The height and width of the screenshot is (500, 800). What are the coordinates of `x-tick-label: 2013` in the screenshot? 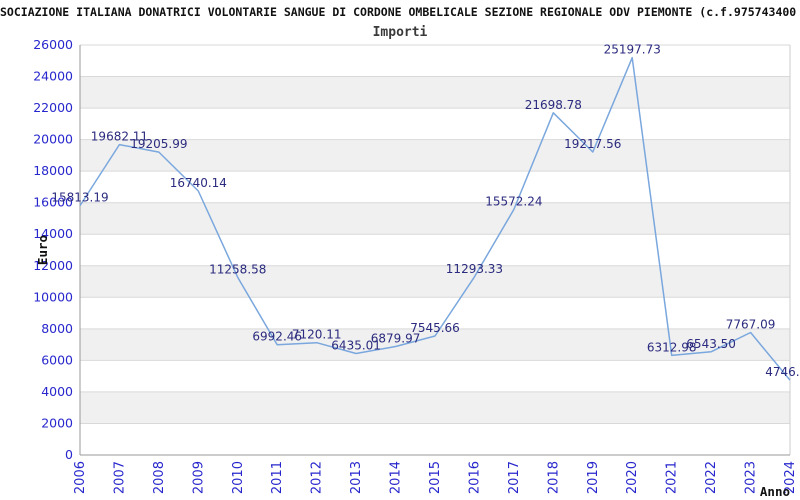 It's located at (356, 477).